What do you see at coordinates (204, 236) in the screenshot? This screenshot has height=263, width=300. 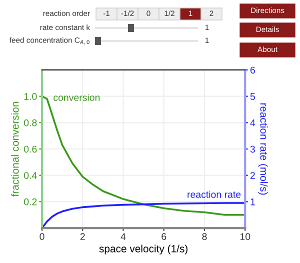 I see `x-tick-label: 8` at bounding box center [204, 236].